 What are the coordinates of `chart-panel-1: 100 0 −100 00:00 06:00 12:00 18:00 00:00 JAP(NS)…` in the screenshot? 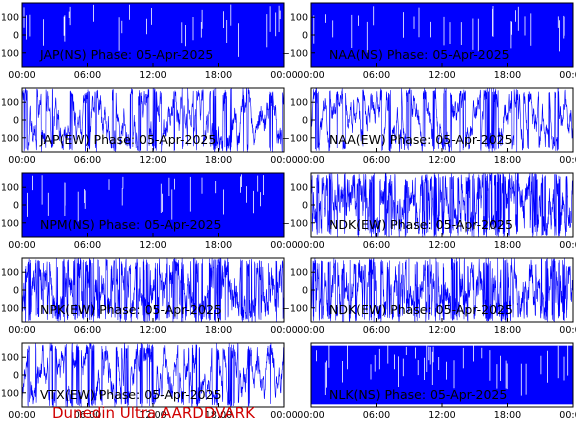 It's located at (149, 41).